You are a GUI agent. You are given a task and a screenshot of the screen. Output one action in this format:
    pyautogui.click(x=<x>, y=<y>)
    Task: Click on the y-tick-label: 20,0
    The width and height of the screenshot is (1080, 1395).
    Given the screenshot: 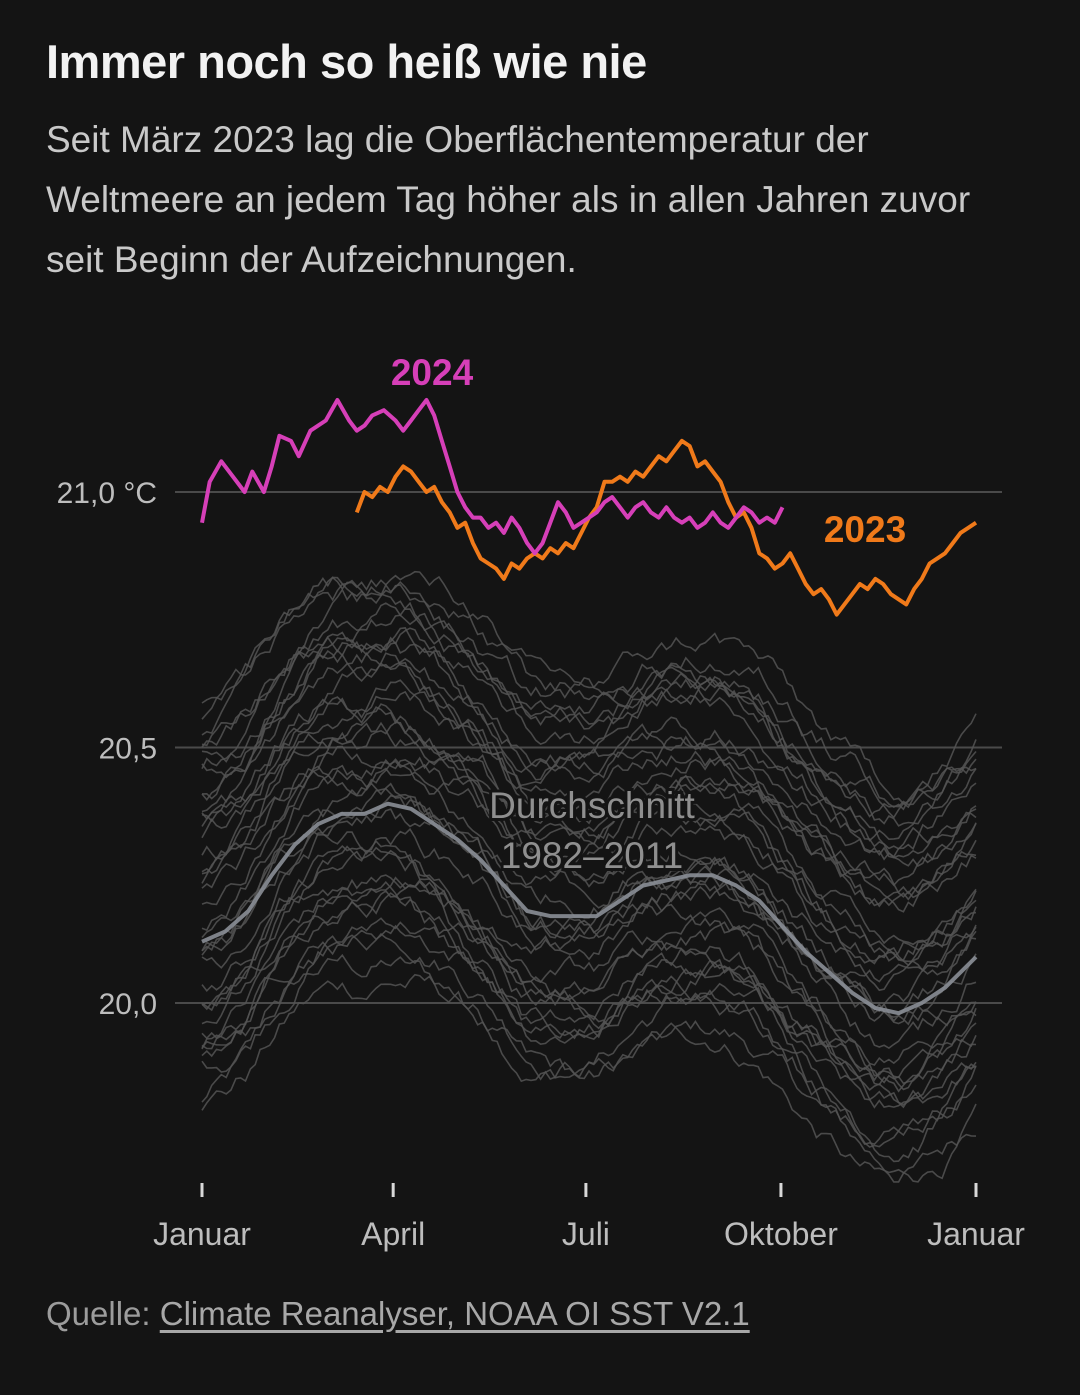 What is the action you would take?
    pyautogui.click(x=128, y=1004)
    